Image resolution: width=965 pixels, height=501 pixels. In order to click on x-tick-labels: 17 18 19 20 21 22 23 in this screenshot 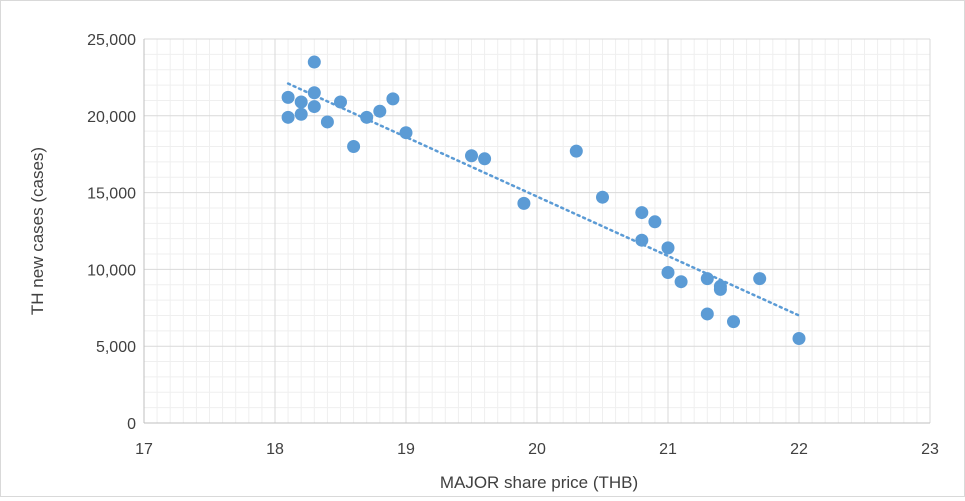, I will do `click(537, 449)`.